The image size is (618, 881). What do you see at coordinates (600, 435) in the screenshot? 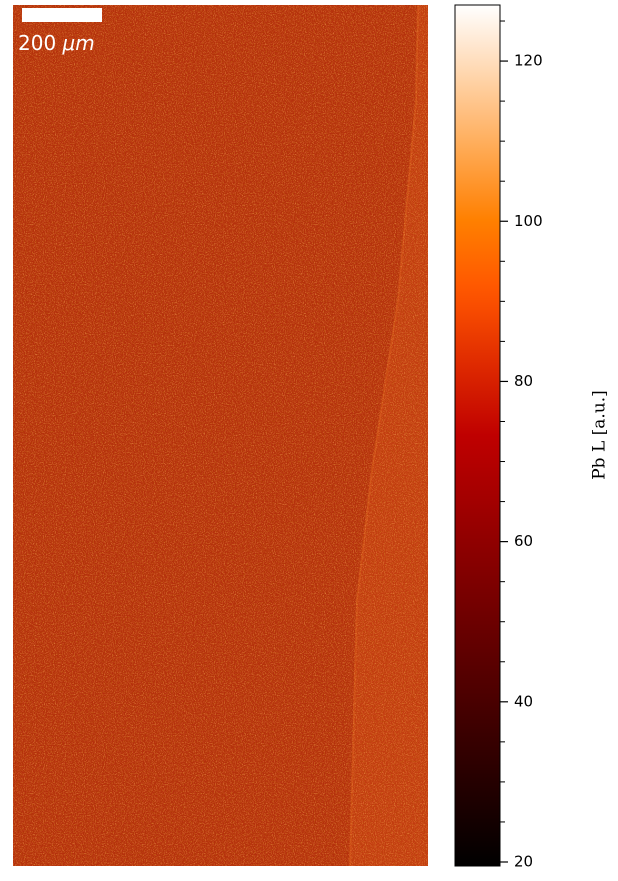
I see `colorbar-label: Pb L [a.u.]` at bounding box center [600, 435].